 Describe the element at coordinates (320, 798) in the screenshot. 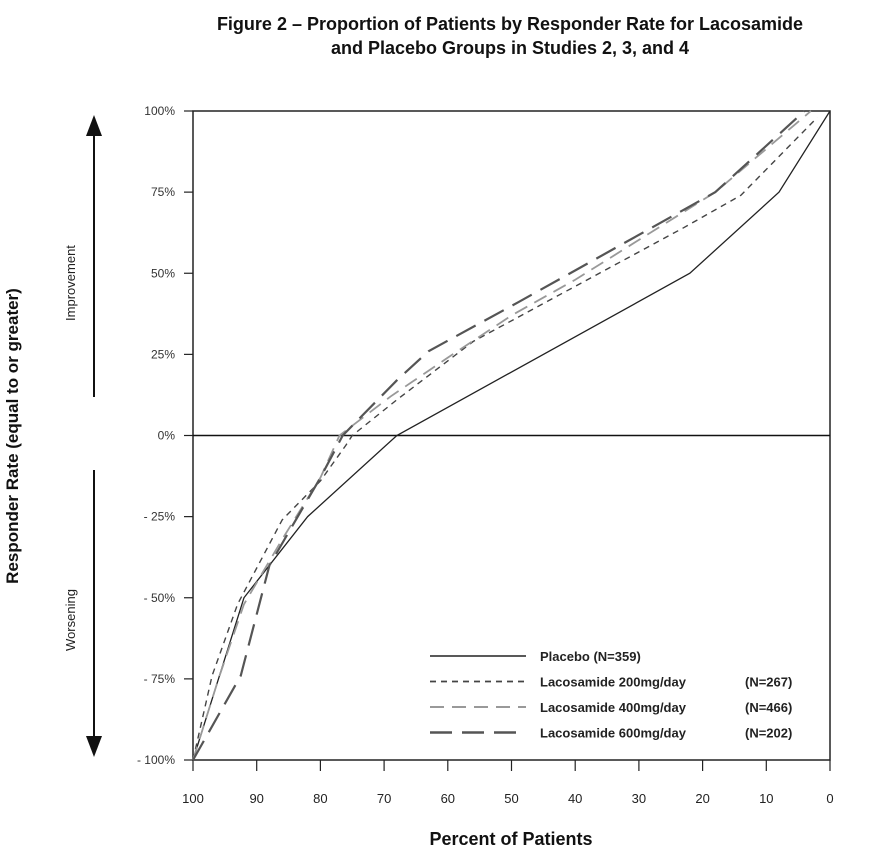

I see `x-tick-label: 80` at that location.